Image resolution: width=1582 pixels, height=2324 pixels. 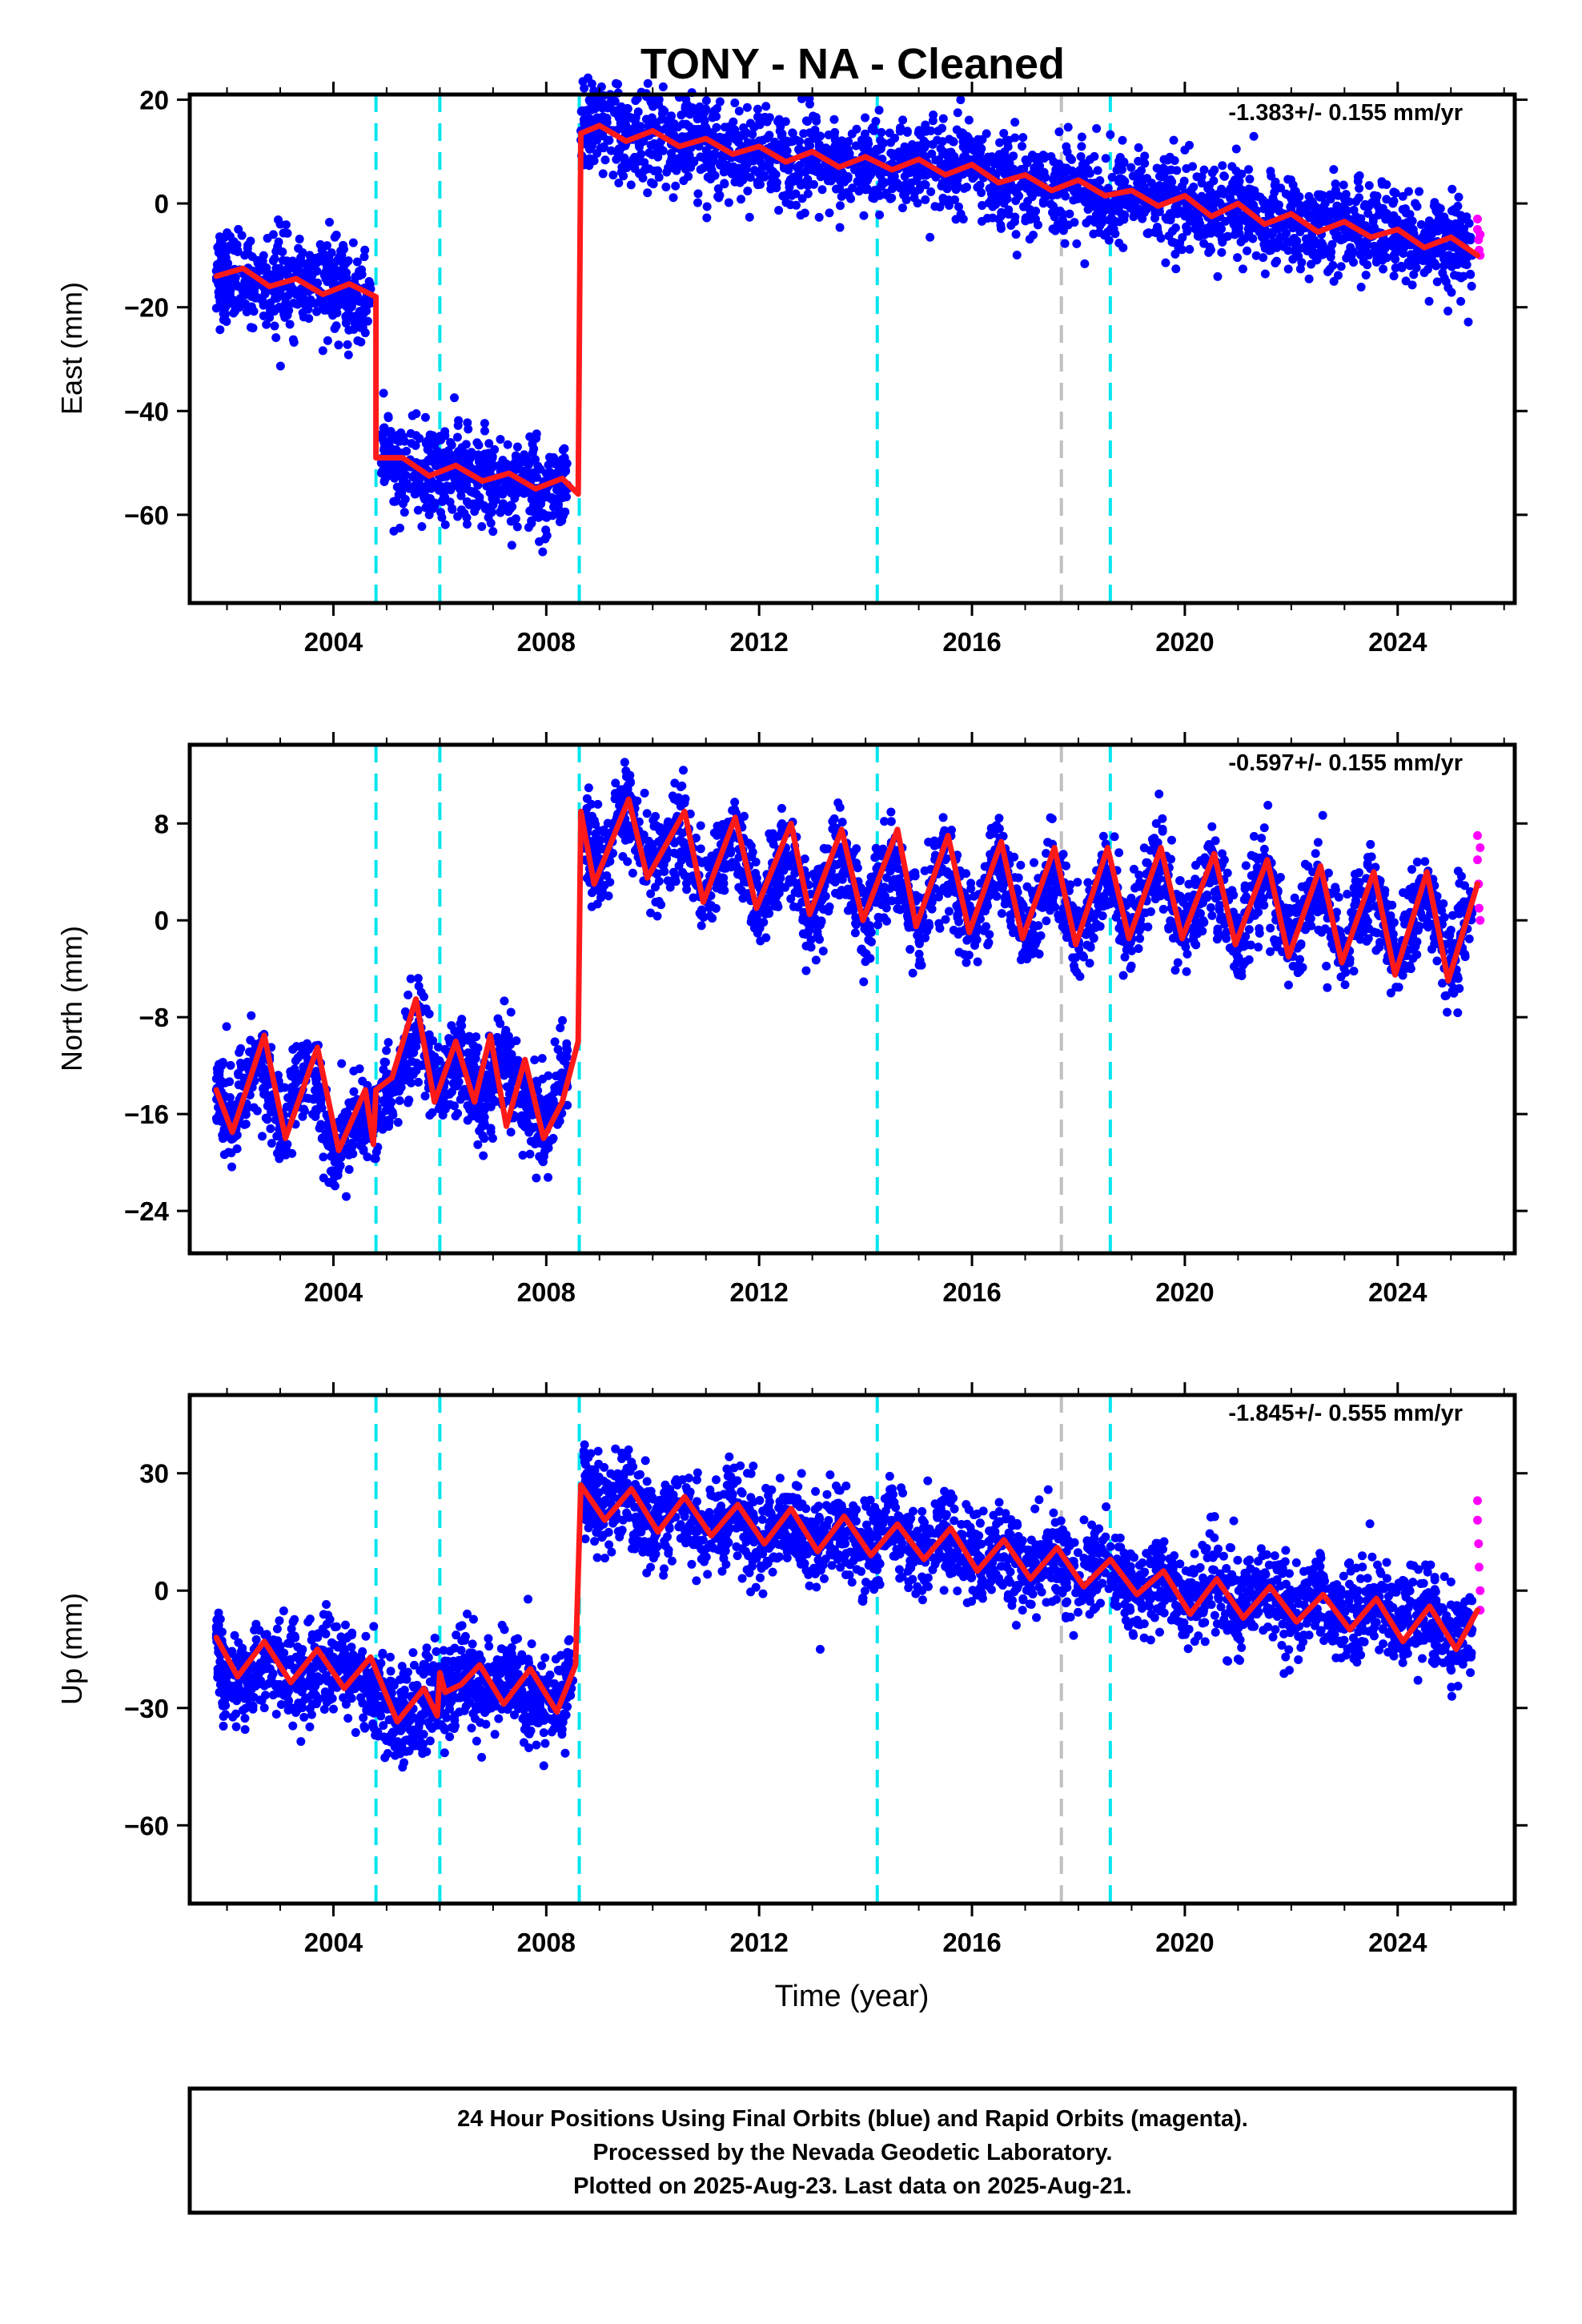 What do you see at coordinates (852, 64) in the screenshot?
I see `chart-title: TONY - NA - Cleaned` at bounding box center [852, 64].